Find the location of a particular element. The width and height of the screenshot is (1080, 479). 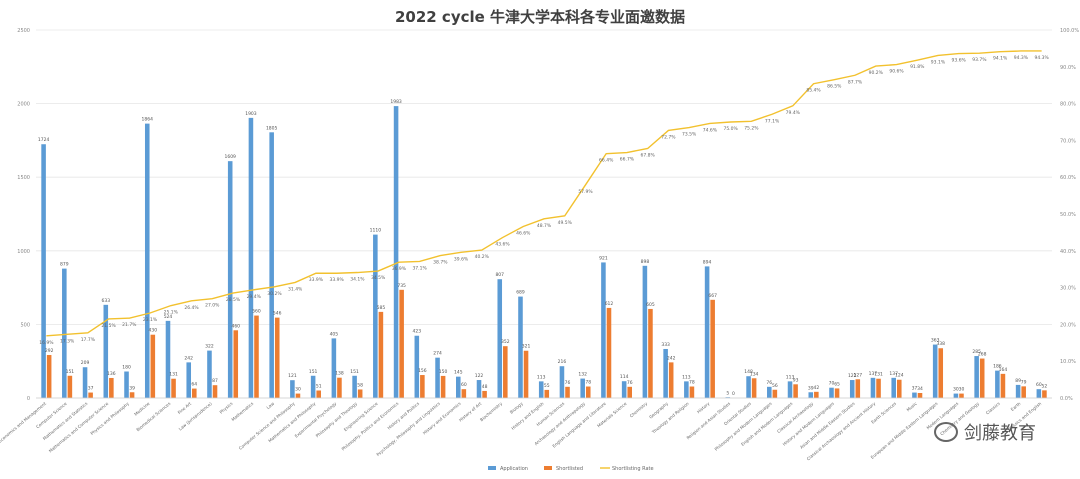

data-label-rate: 93.6% is located at coordinates (959, 61).